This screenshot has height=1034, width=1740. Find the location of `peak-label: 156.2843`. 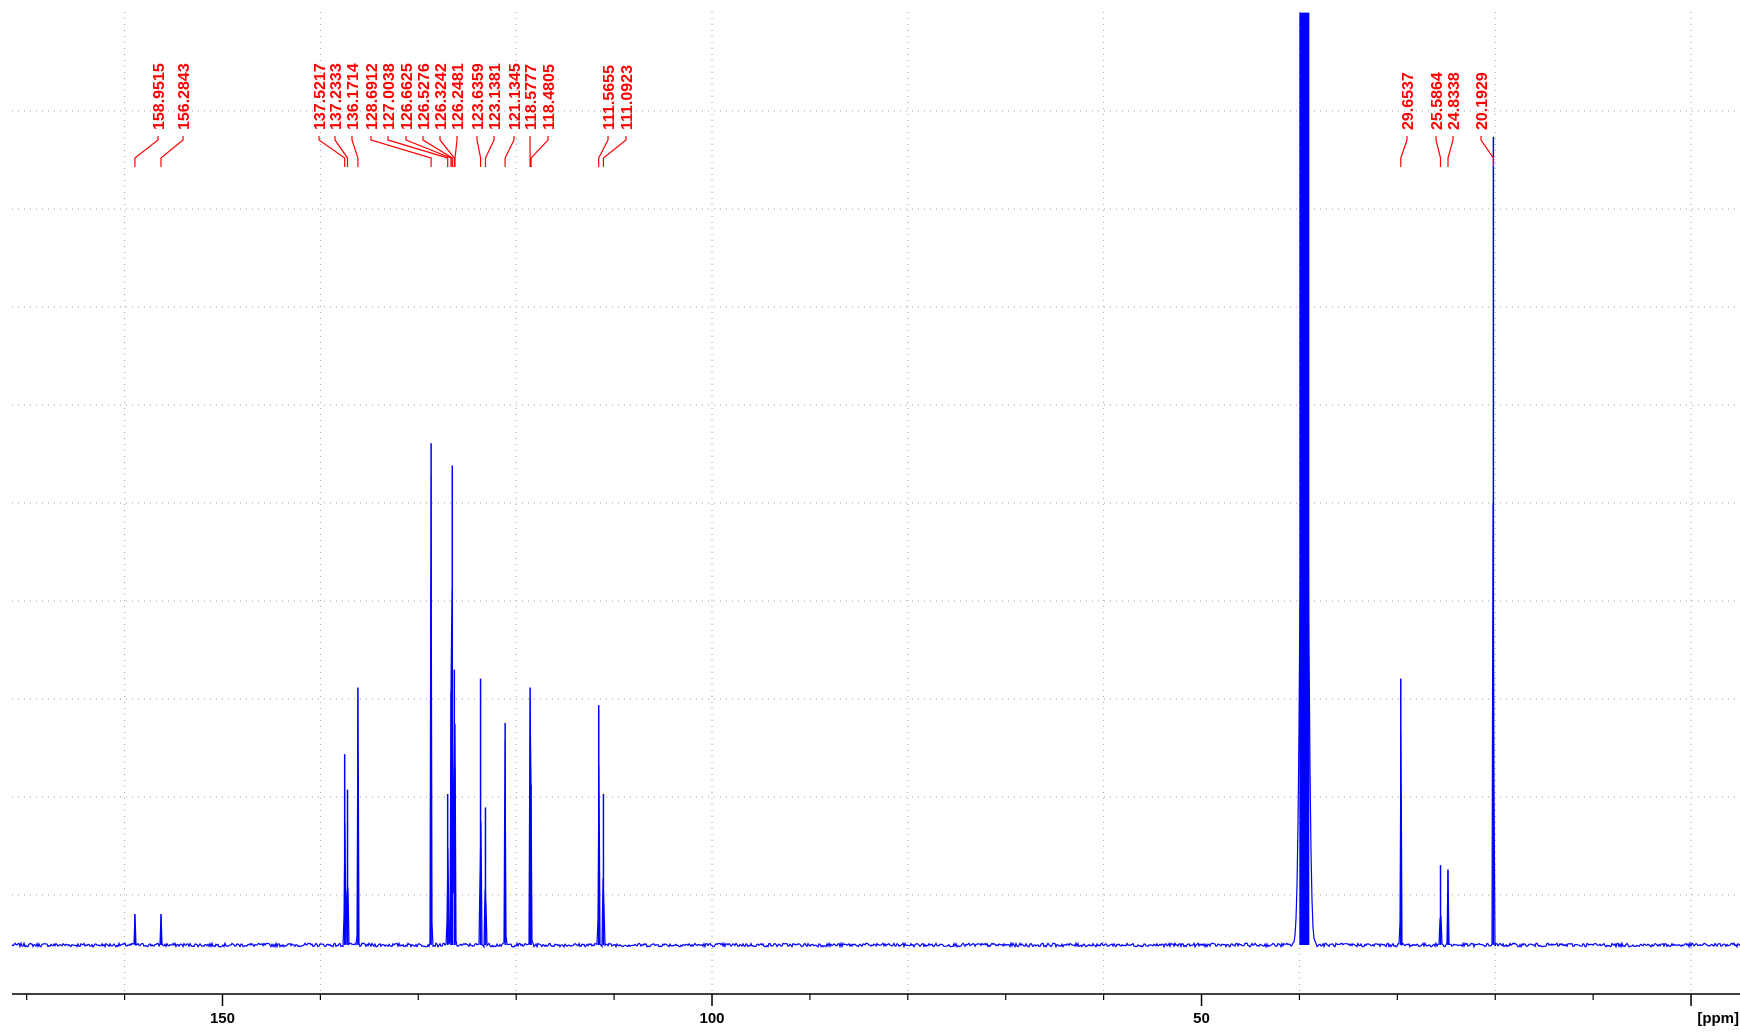

peak-label: 156.2843 is located at coordinates (184, 96).